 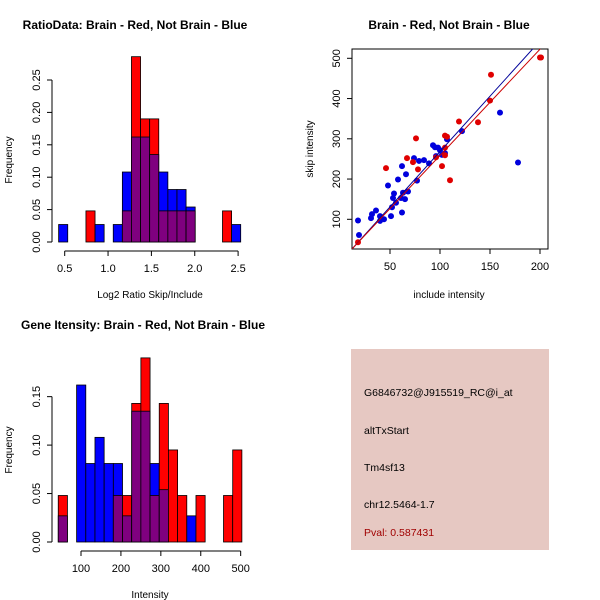 What do you see at coordinates (194, 269) in the screenshot?
I see `x-tick-label: 2.0` at bounding box center [194, 269].